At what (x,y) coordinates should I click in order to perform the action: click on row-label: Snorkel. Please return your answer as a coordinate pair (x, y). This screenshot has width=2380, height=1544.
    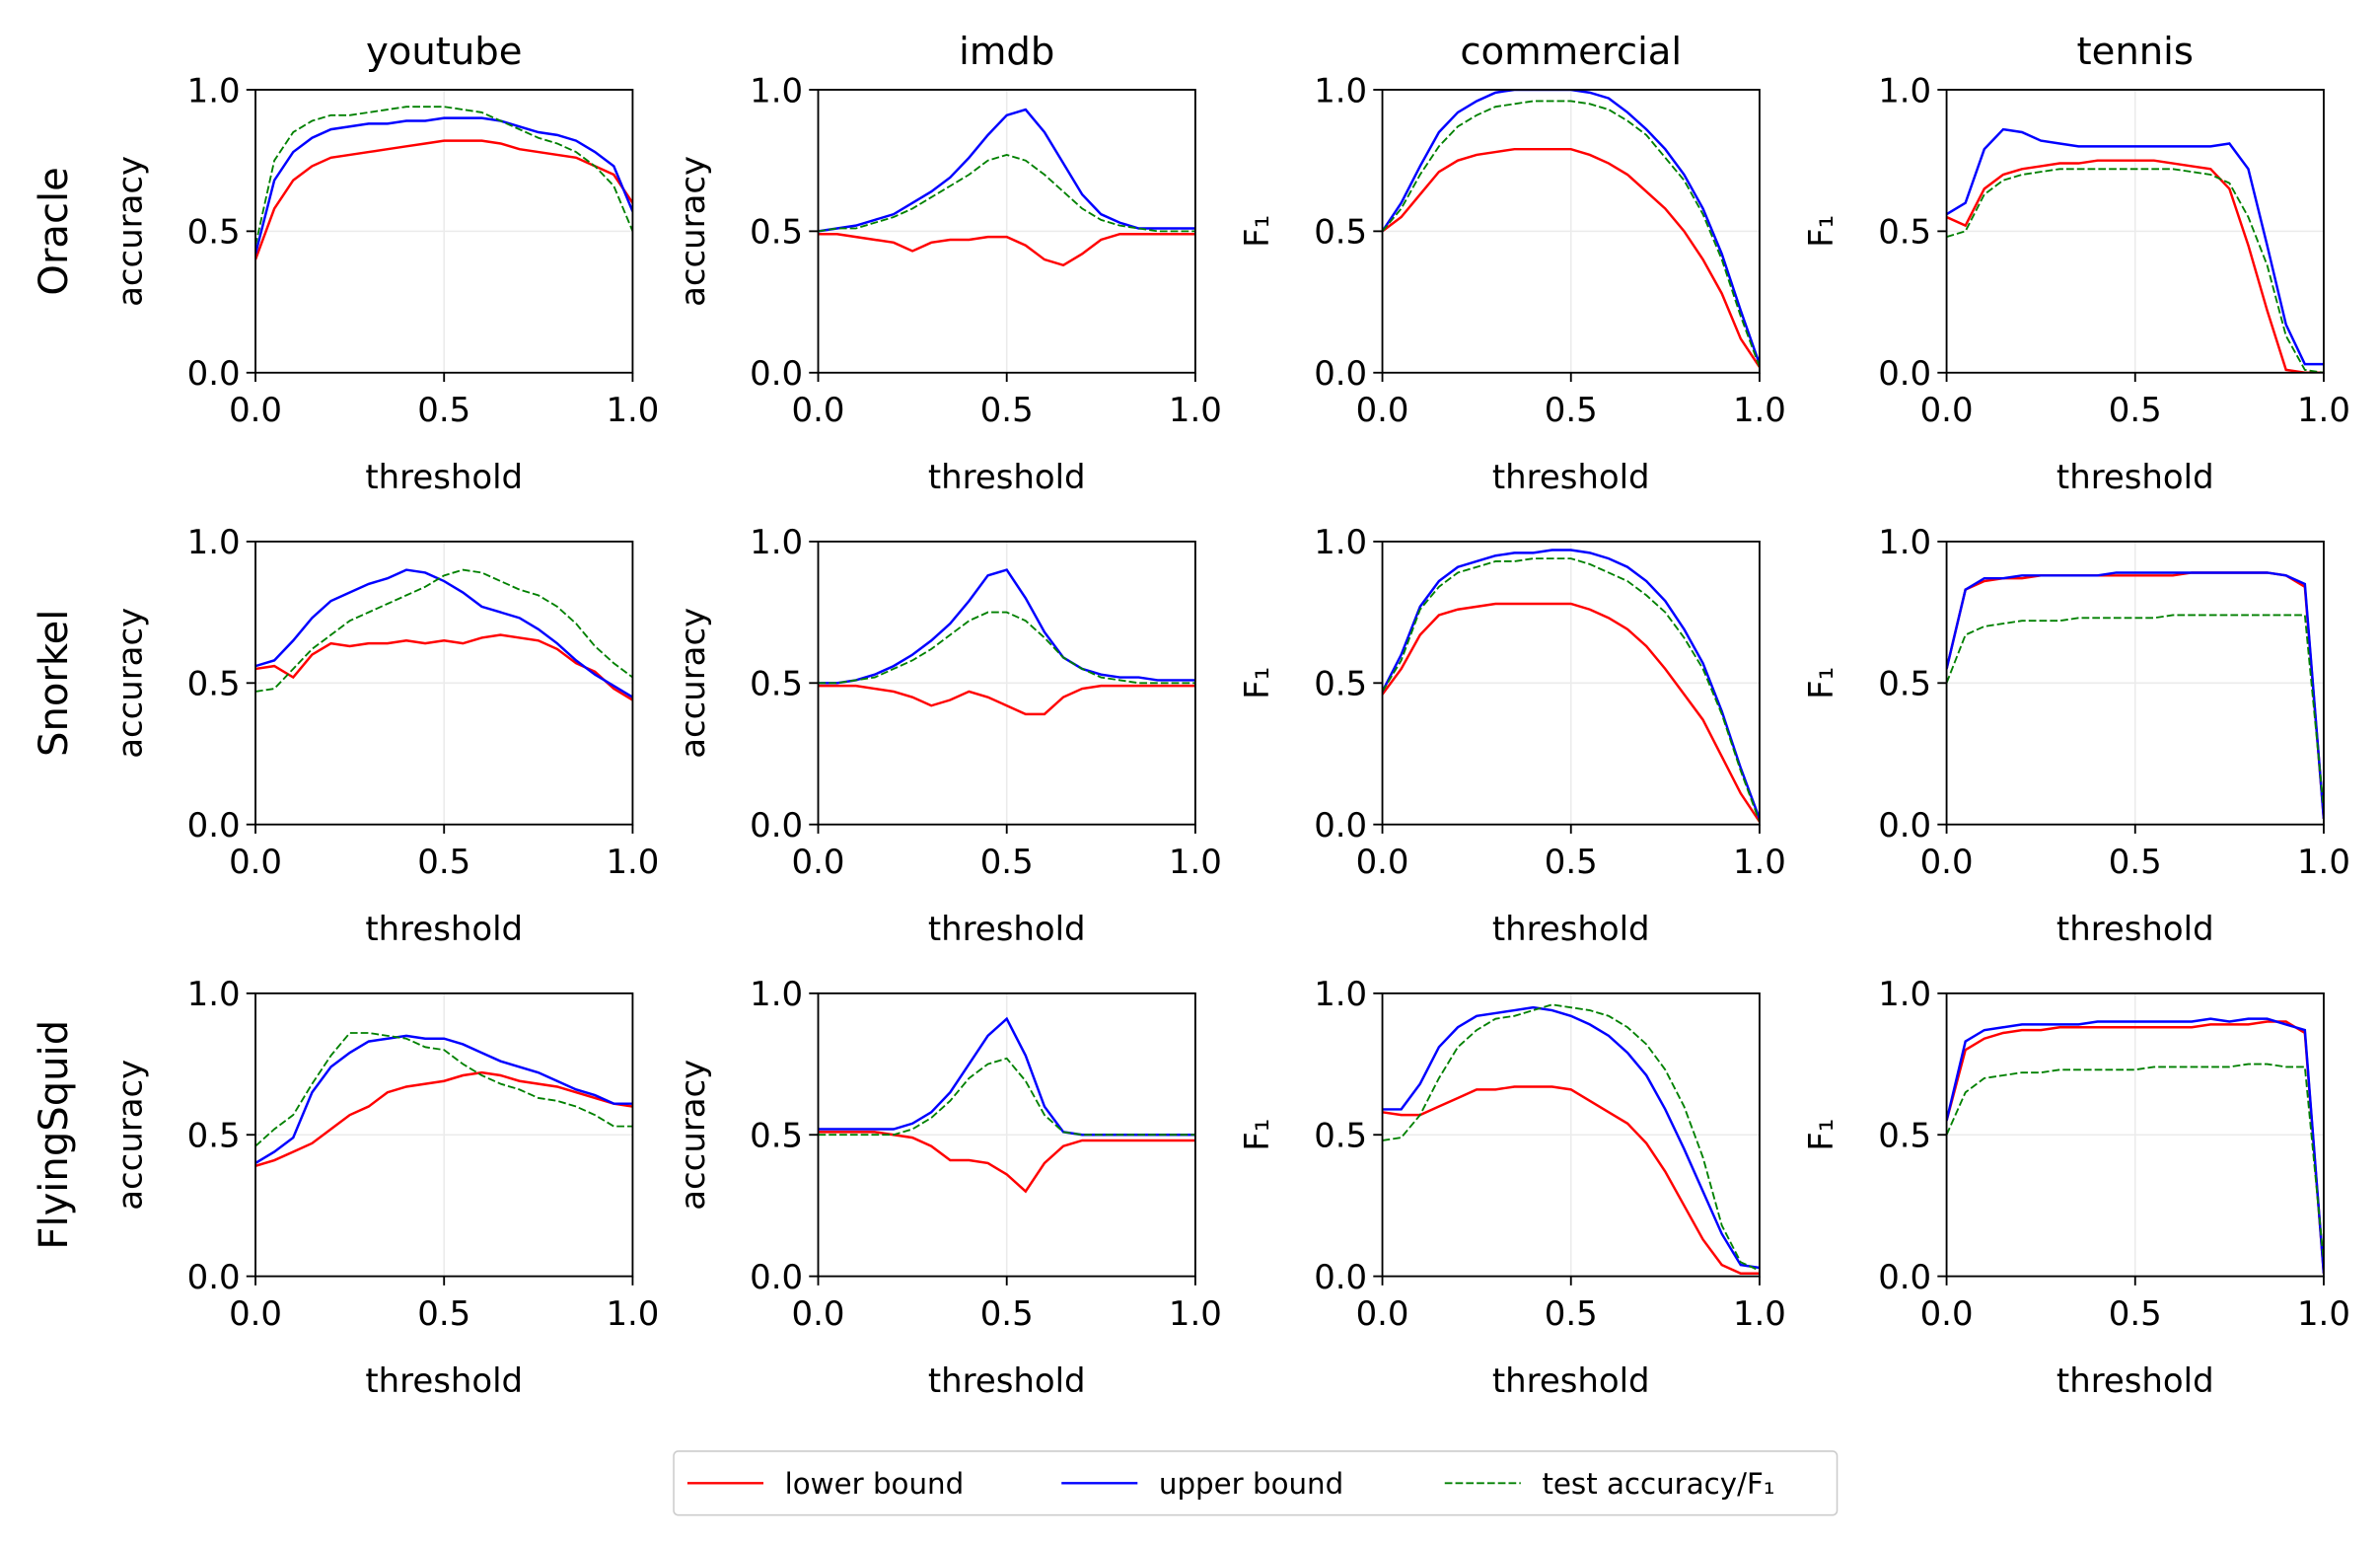
    Looking at the image, I should click on (54, 683).